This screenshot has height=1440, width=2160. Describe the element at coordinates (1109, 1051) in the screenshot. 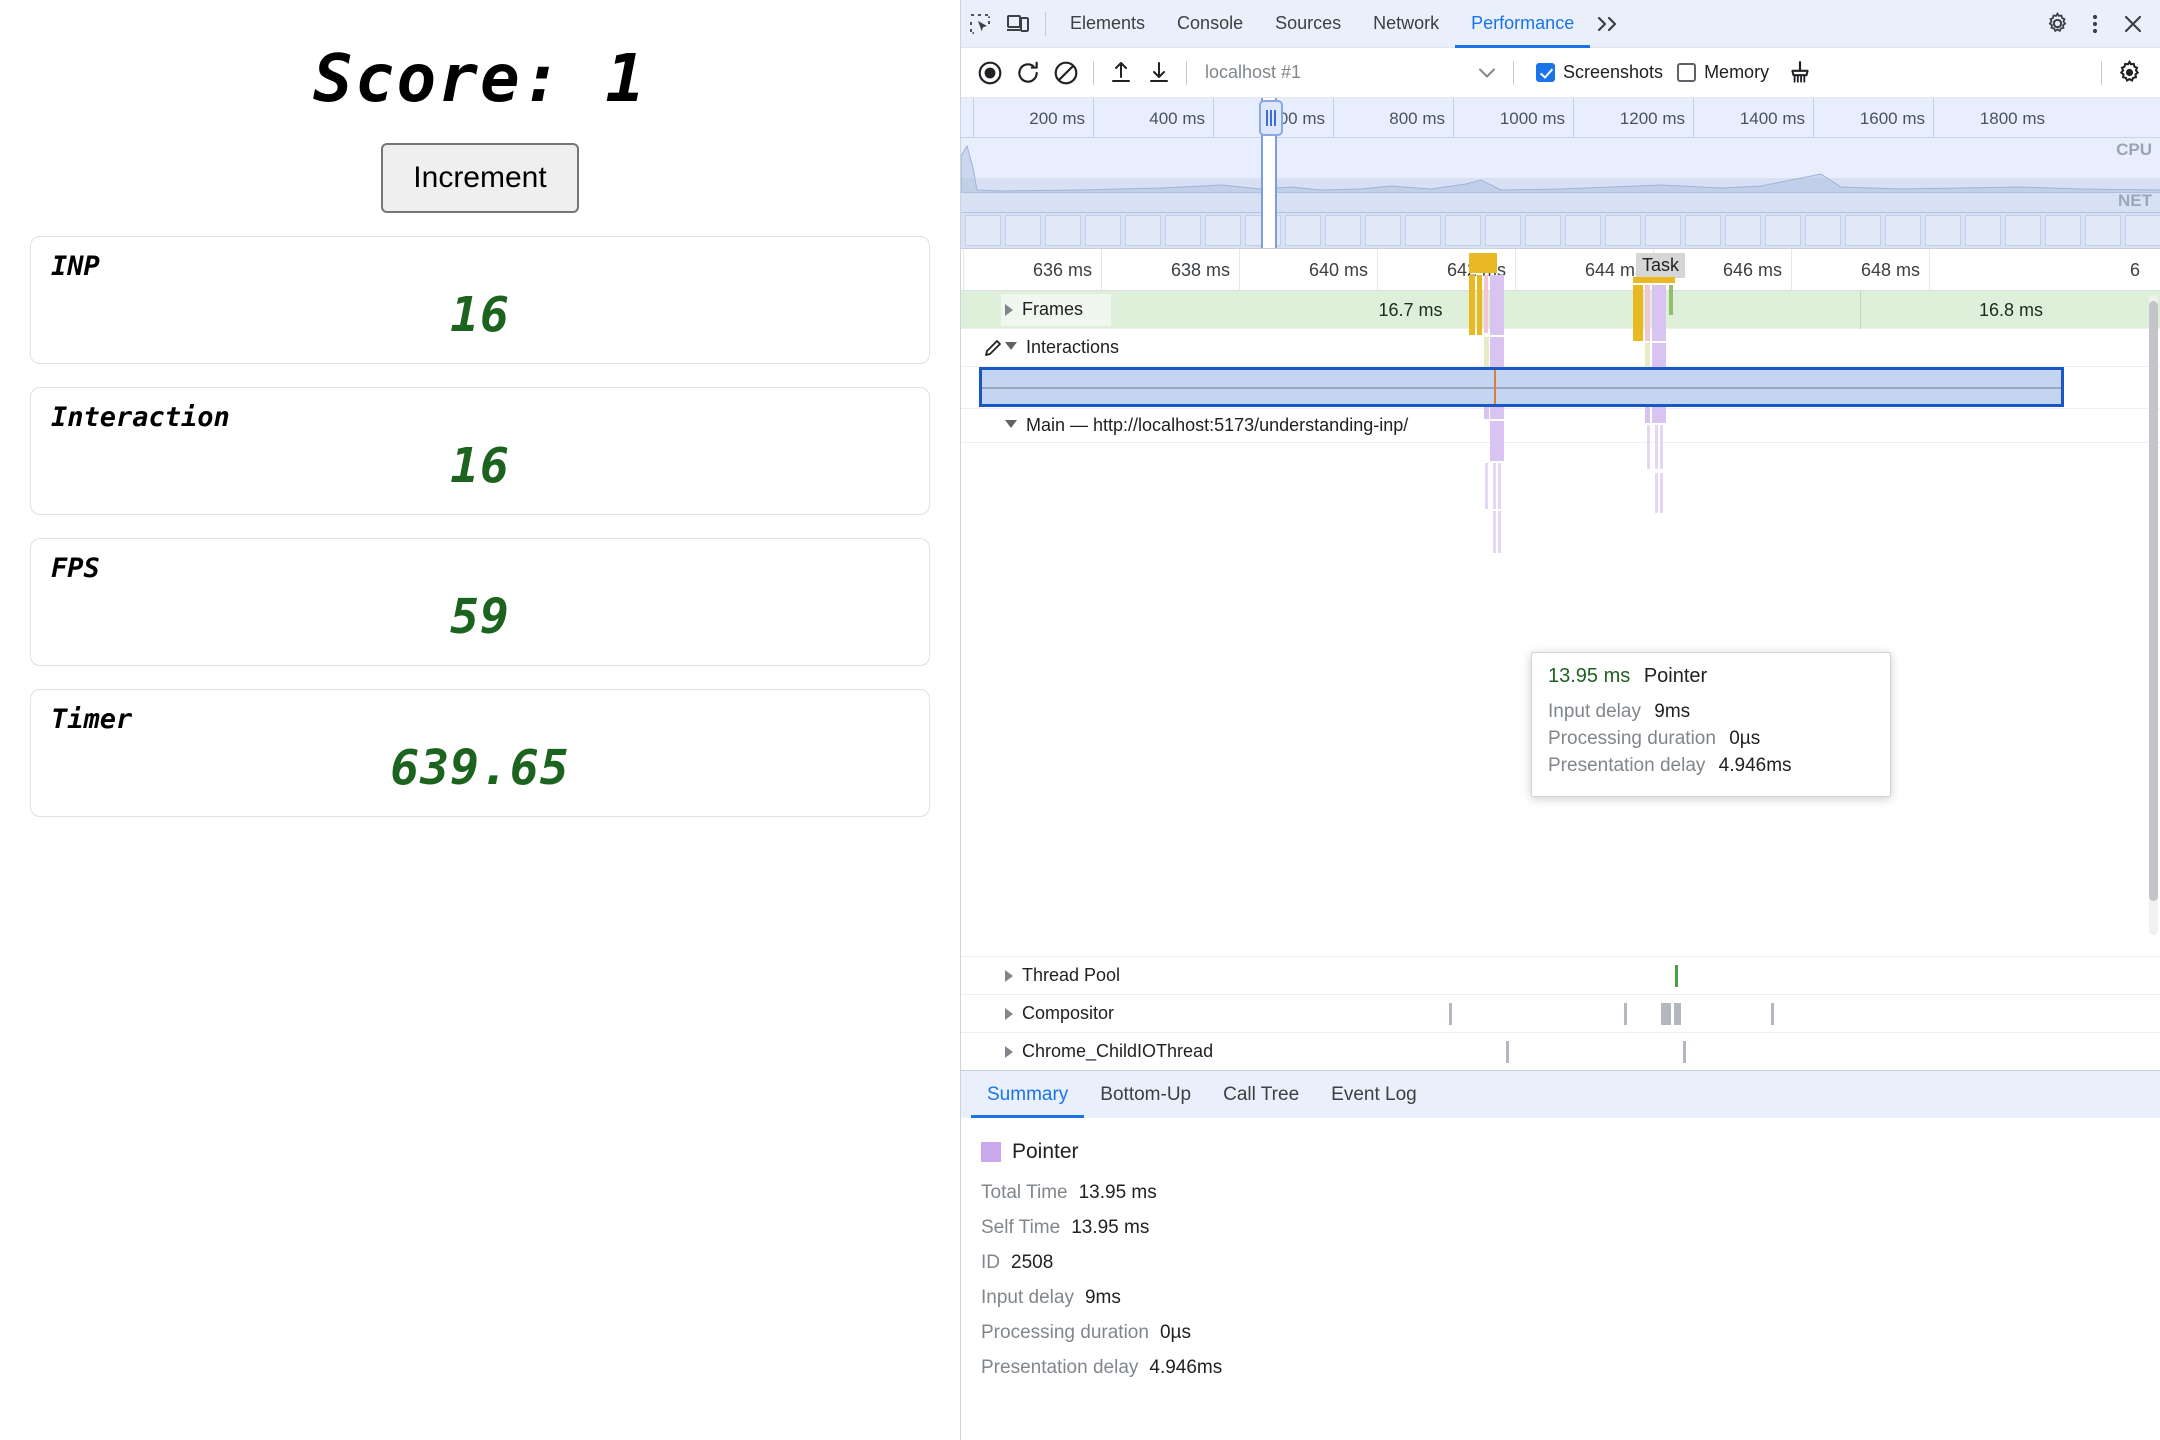

I see `track-chrome-childiothread-title: Chrome_ChildIOThread` at that location.